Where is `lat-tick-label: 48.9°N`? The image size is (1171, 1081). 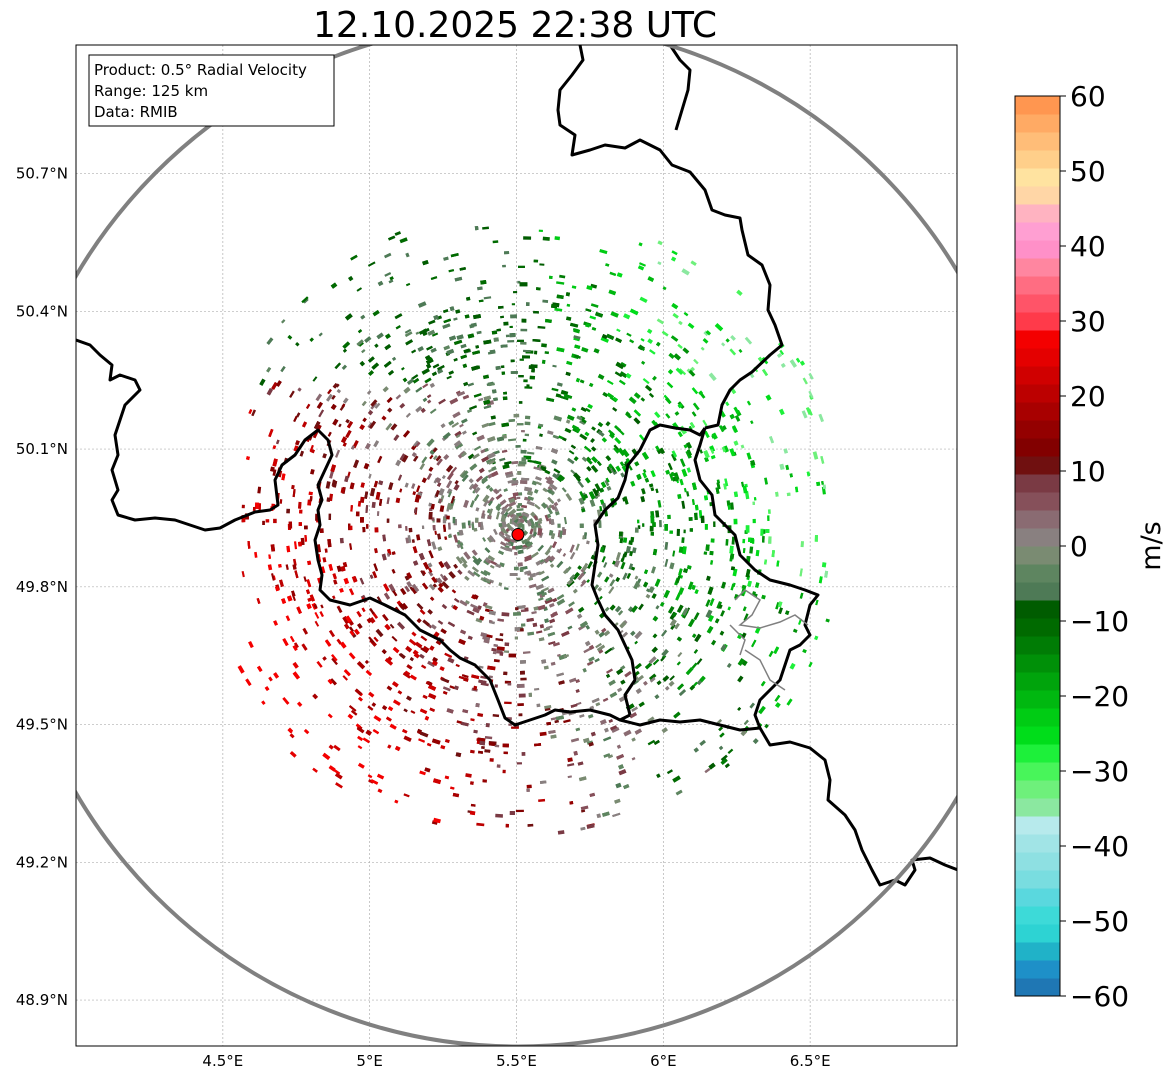 lat-tick-label: 48.9°N is located at coordinates (42, 1000).